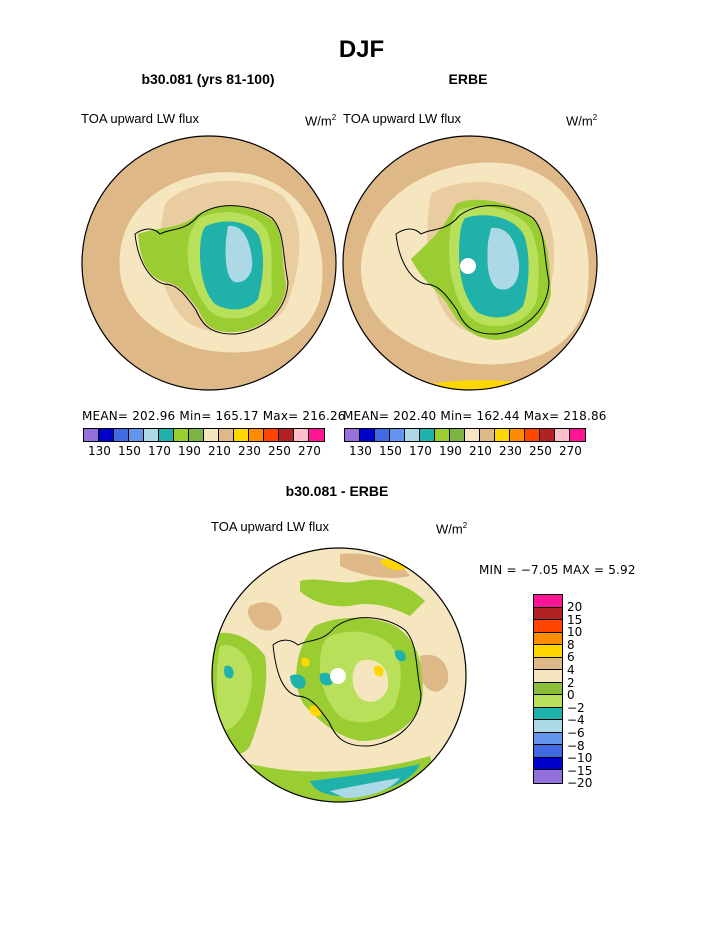 Image resolution: width=723 pixels, height=935 pixels. I want to click on right-stats: MEAN= 202.40 Min= 162.44 Max= 218.86, so click(475, 416).